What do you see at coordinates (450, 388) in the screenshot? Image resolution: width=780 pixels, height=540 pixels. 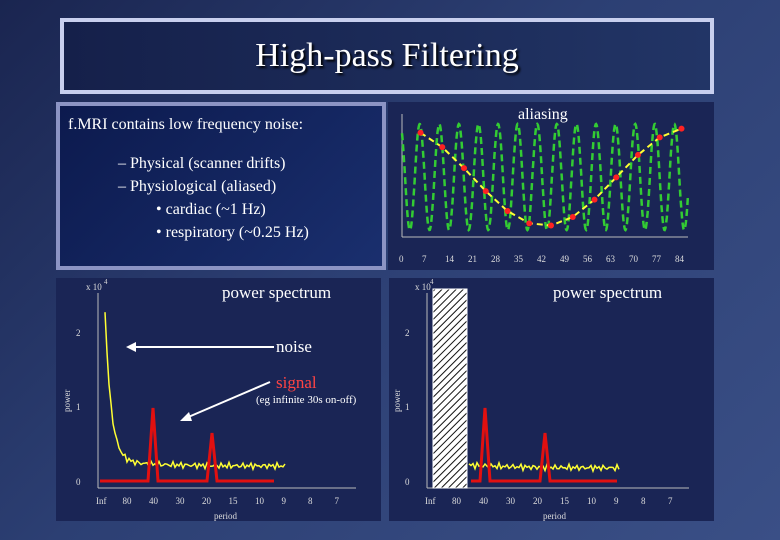 I see `high-pass-cutoff-band` at bounding box center [450, 388].